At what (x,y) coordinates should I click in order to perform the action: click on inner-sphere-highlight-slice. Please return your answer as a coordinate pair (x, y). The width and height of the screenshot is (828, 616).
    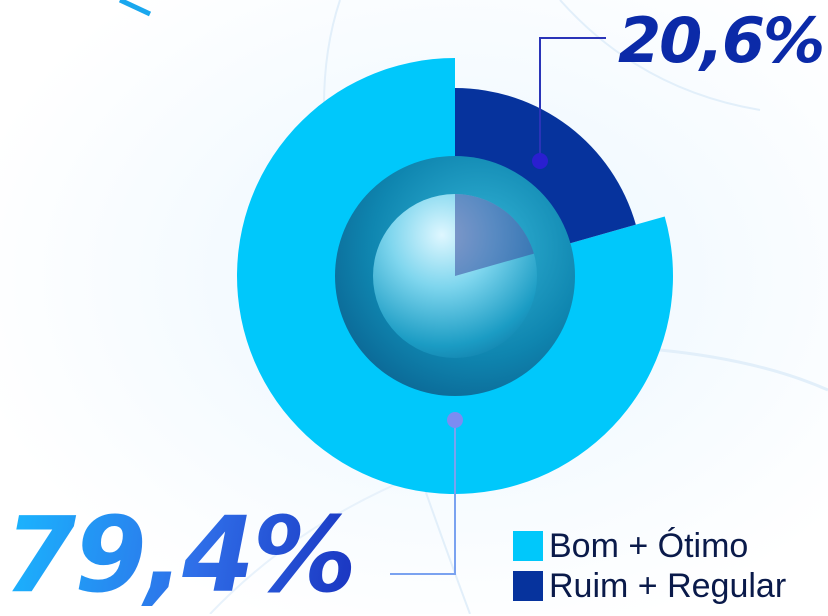
    Looking at the image, I should click on (496, 235).